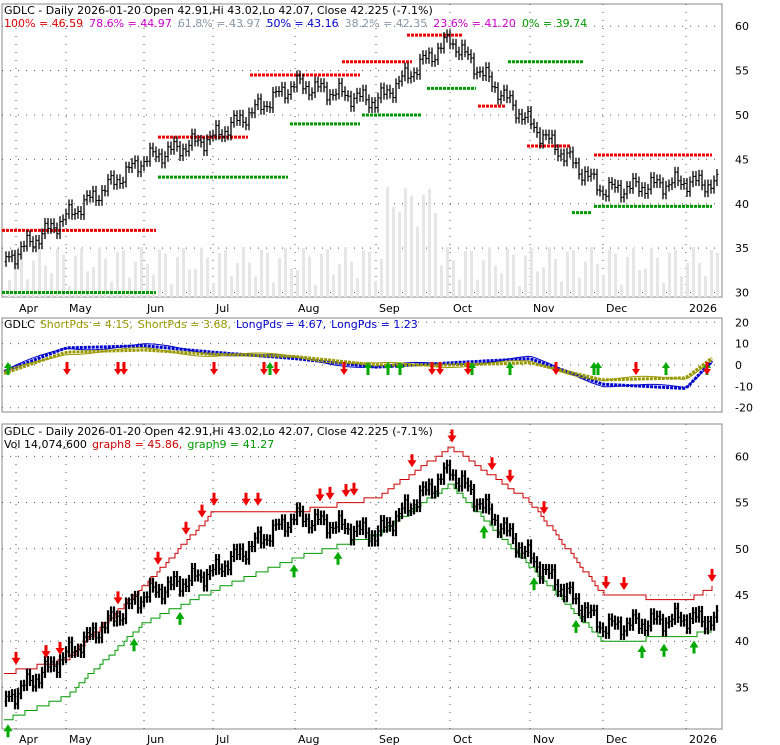  I want to click on p1-y-tick-label: 45, so click(742, 159).